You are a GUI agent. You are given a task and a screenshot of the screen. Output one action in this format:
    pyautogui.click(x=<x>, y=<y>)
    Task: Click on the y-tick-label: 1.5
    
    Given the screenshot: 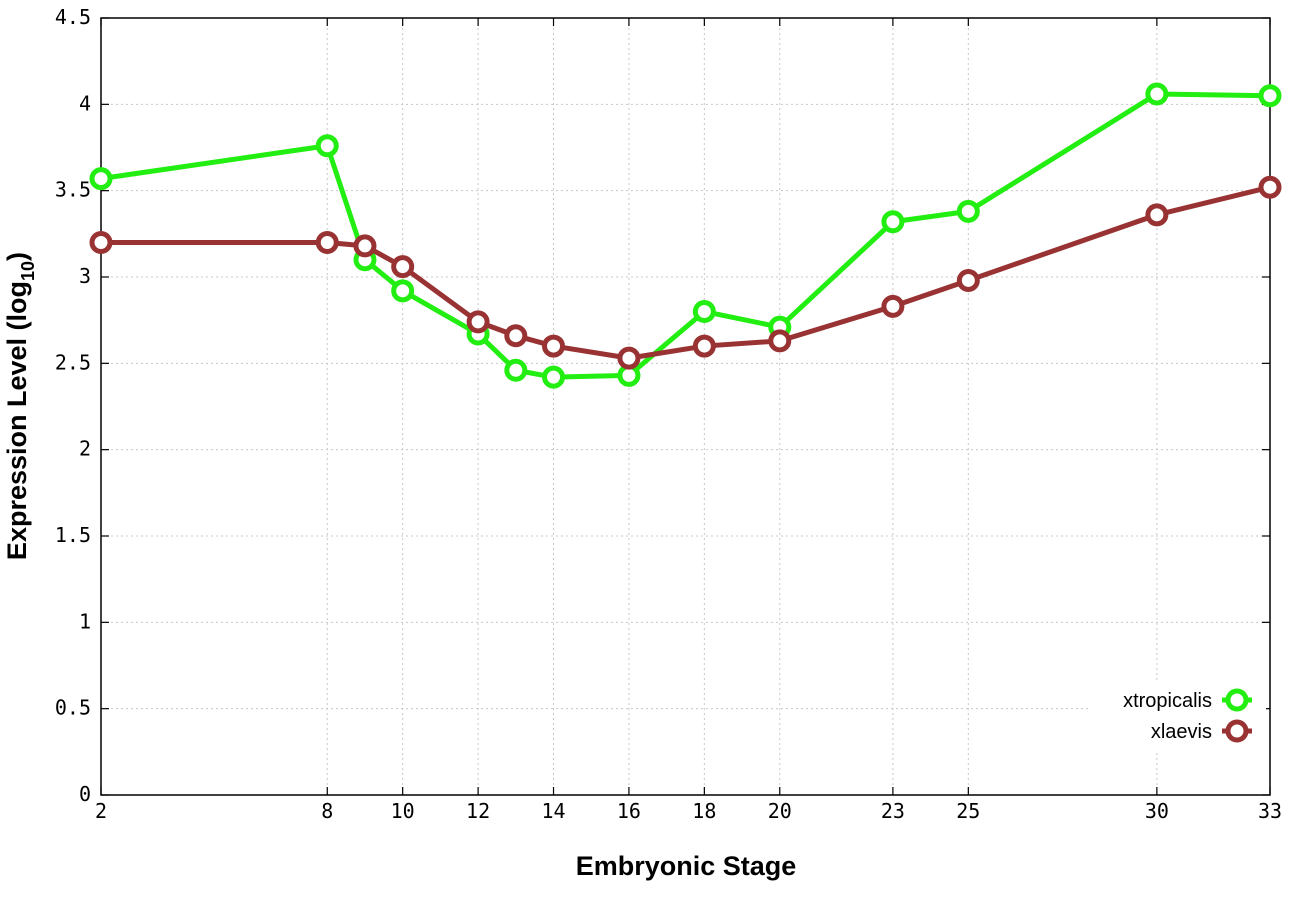 What is the action you would take?
    pyautogui.click(x=73, y=535)
    